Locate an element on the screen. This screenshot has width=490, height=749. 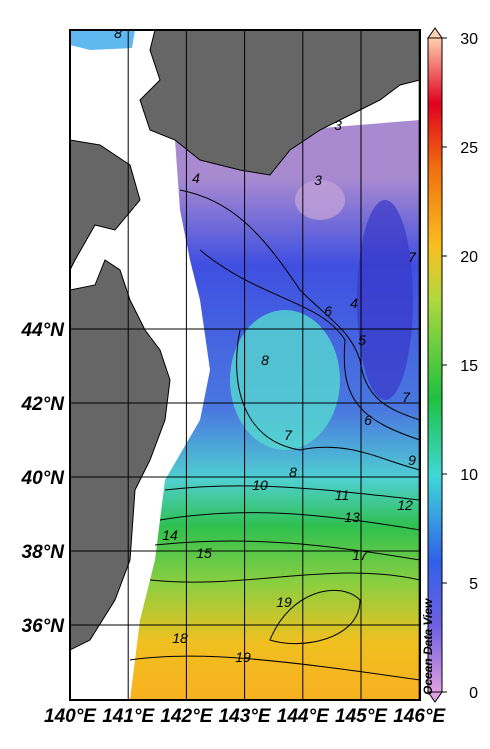
colorbar-bottom is located at coordinates (435, 697).